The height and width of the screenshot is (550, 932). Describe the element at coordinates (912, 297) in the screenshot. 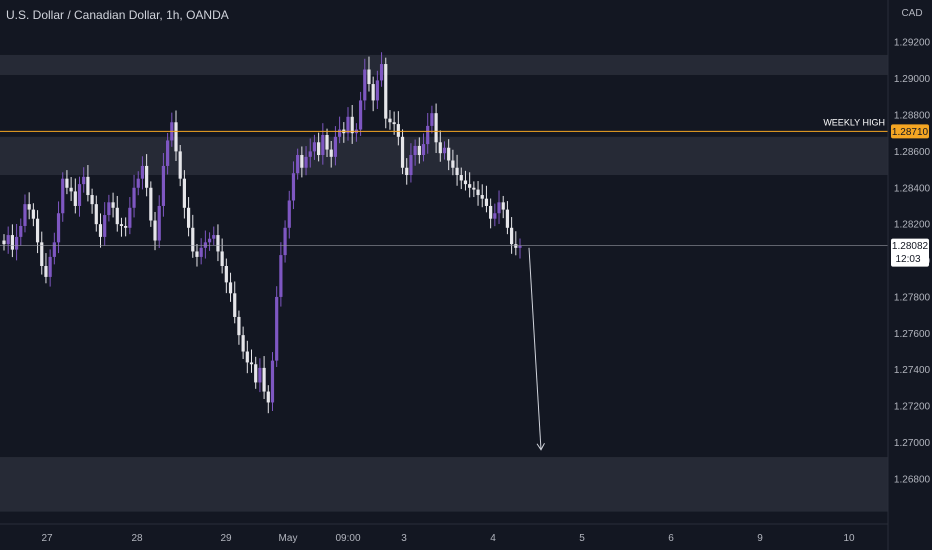

I see `price-tick-label: 1.27800` at that location.